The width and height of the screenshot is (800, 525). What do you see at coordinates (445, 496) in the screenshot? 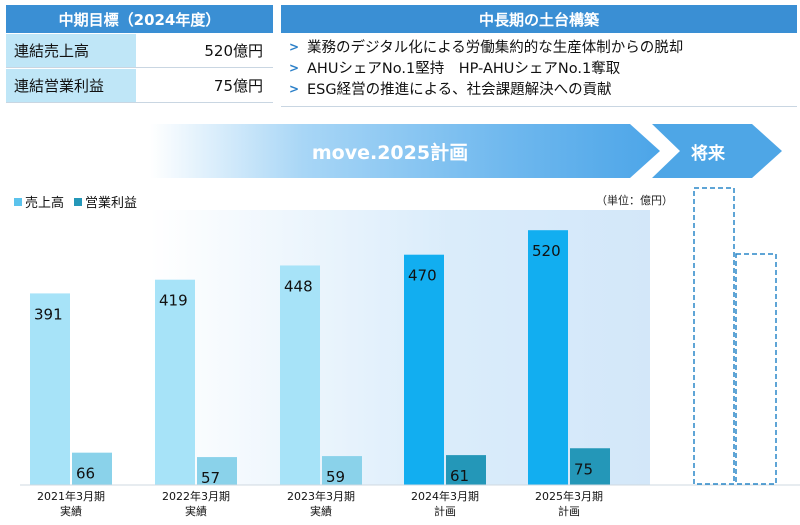
I see `x-tick-label: 2024年3月期` at bounding box center [445, 496].